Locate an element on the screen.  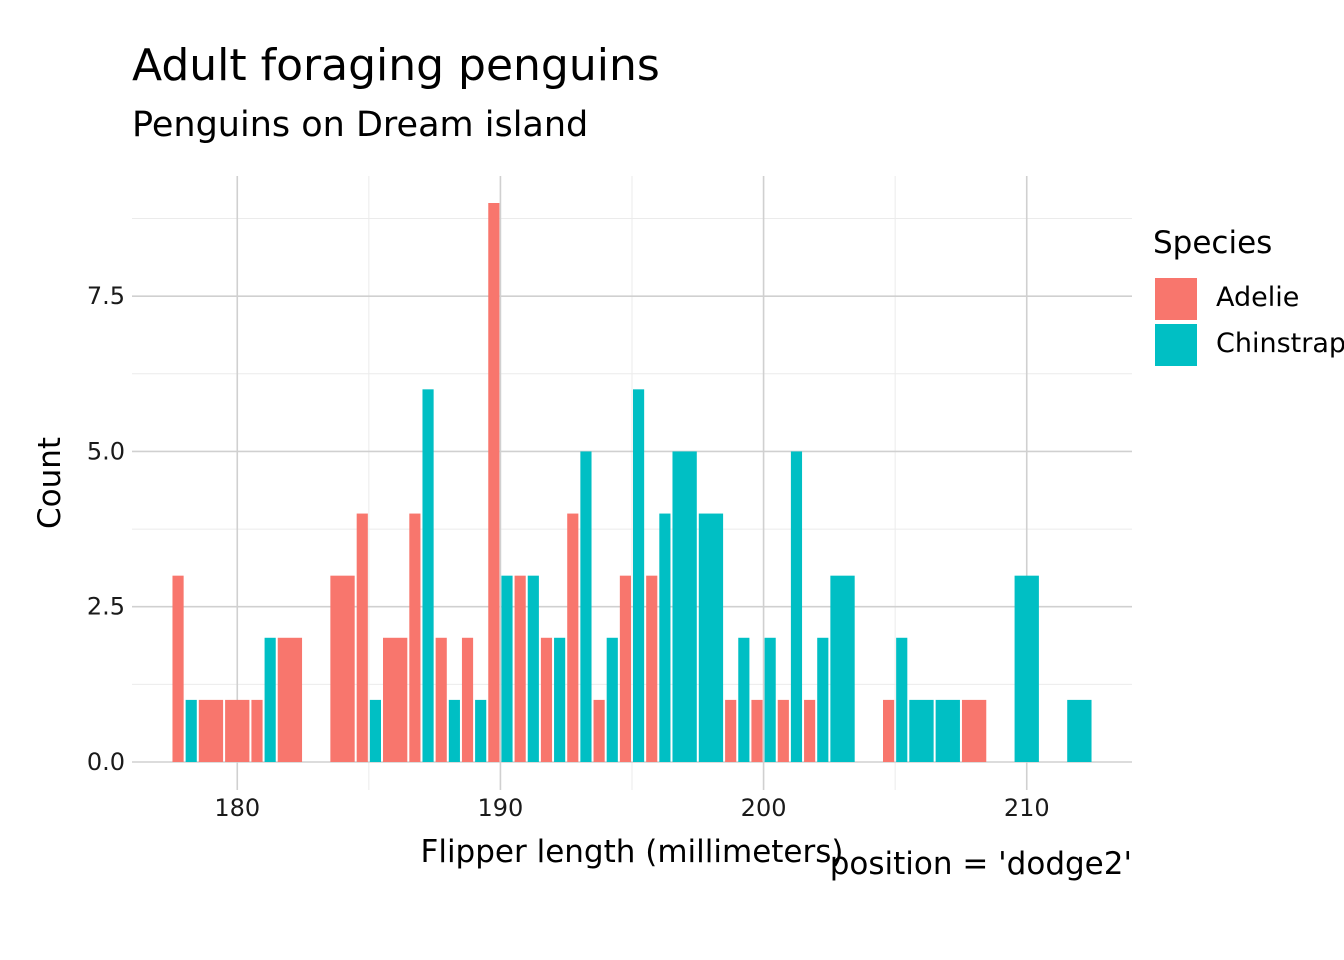
chart-caption: position = 'dodge2' is located at coordinates (981, 864).